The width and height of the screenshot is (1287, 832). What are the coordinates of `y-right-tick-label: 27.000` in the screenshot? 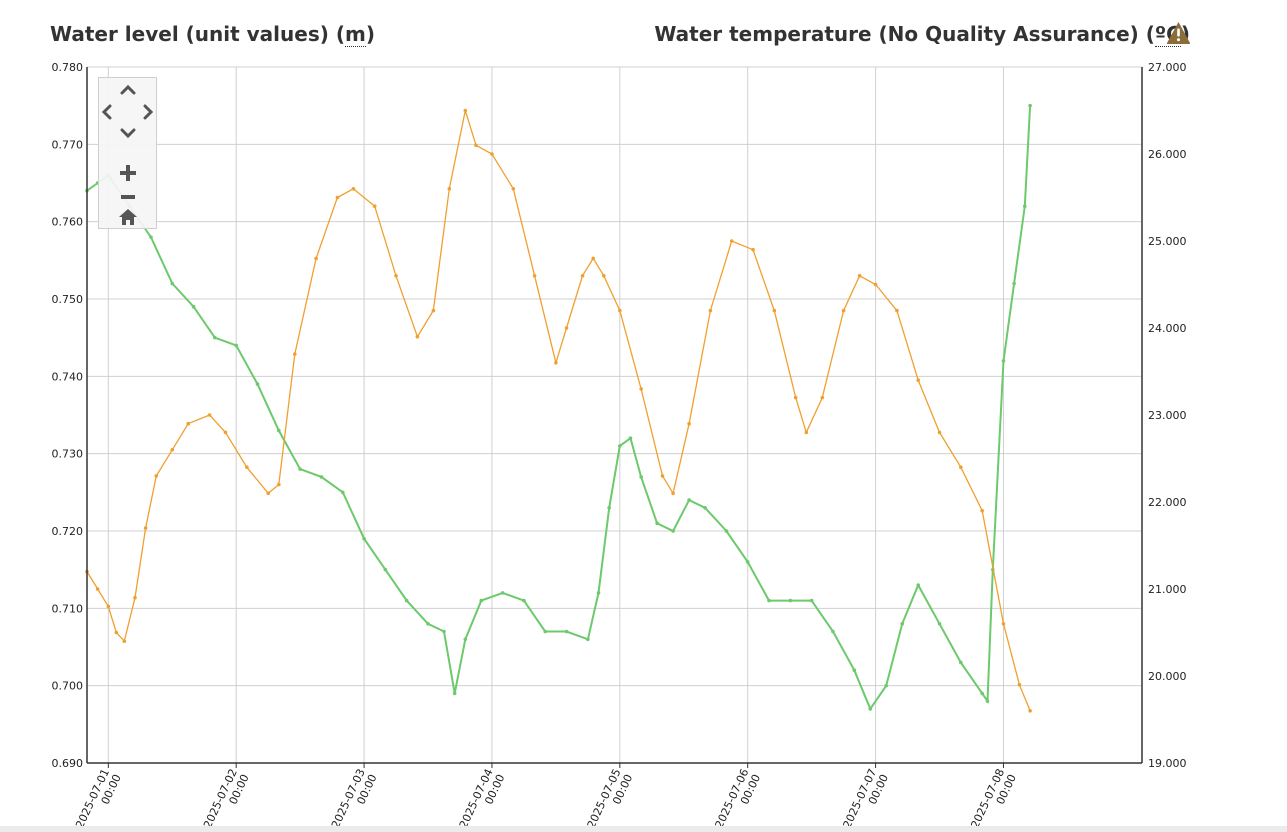 It's located at (1167, 67).